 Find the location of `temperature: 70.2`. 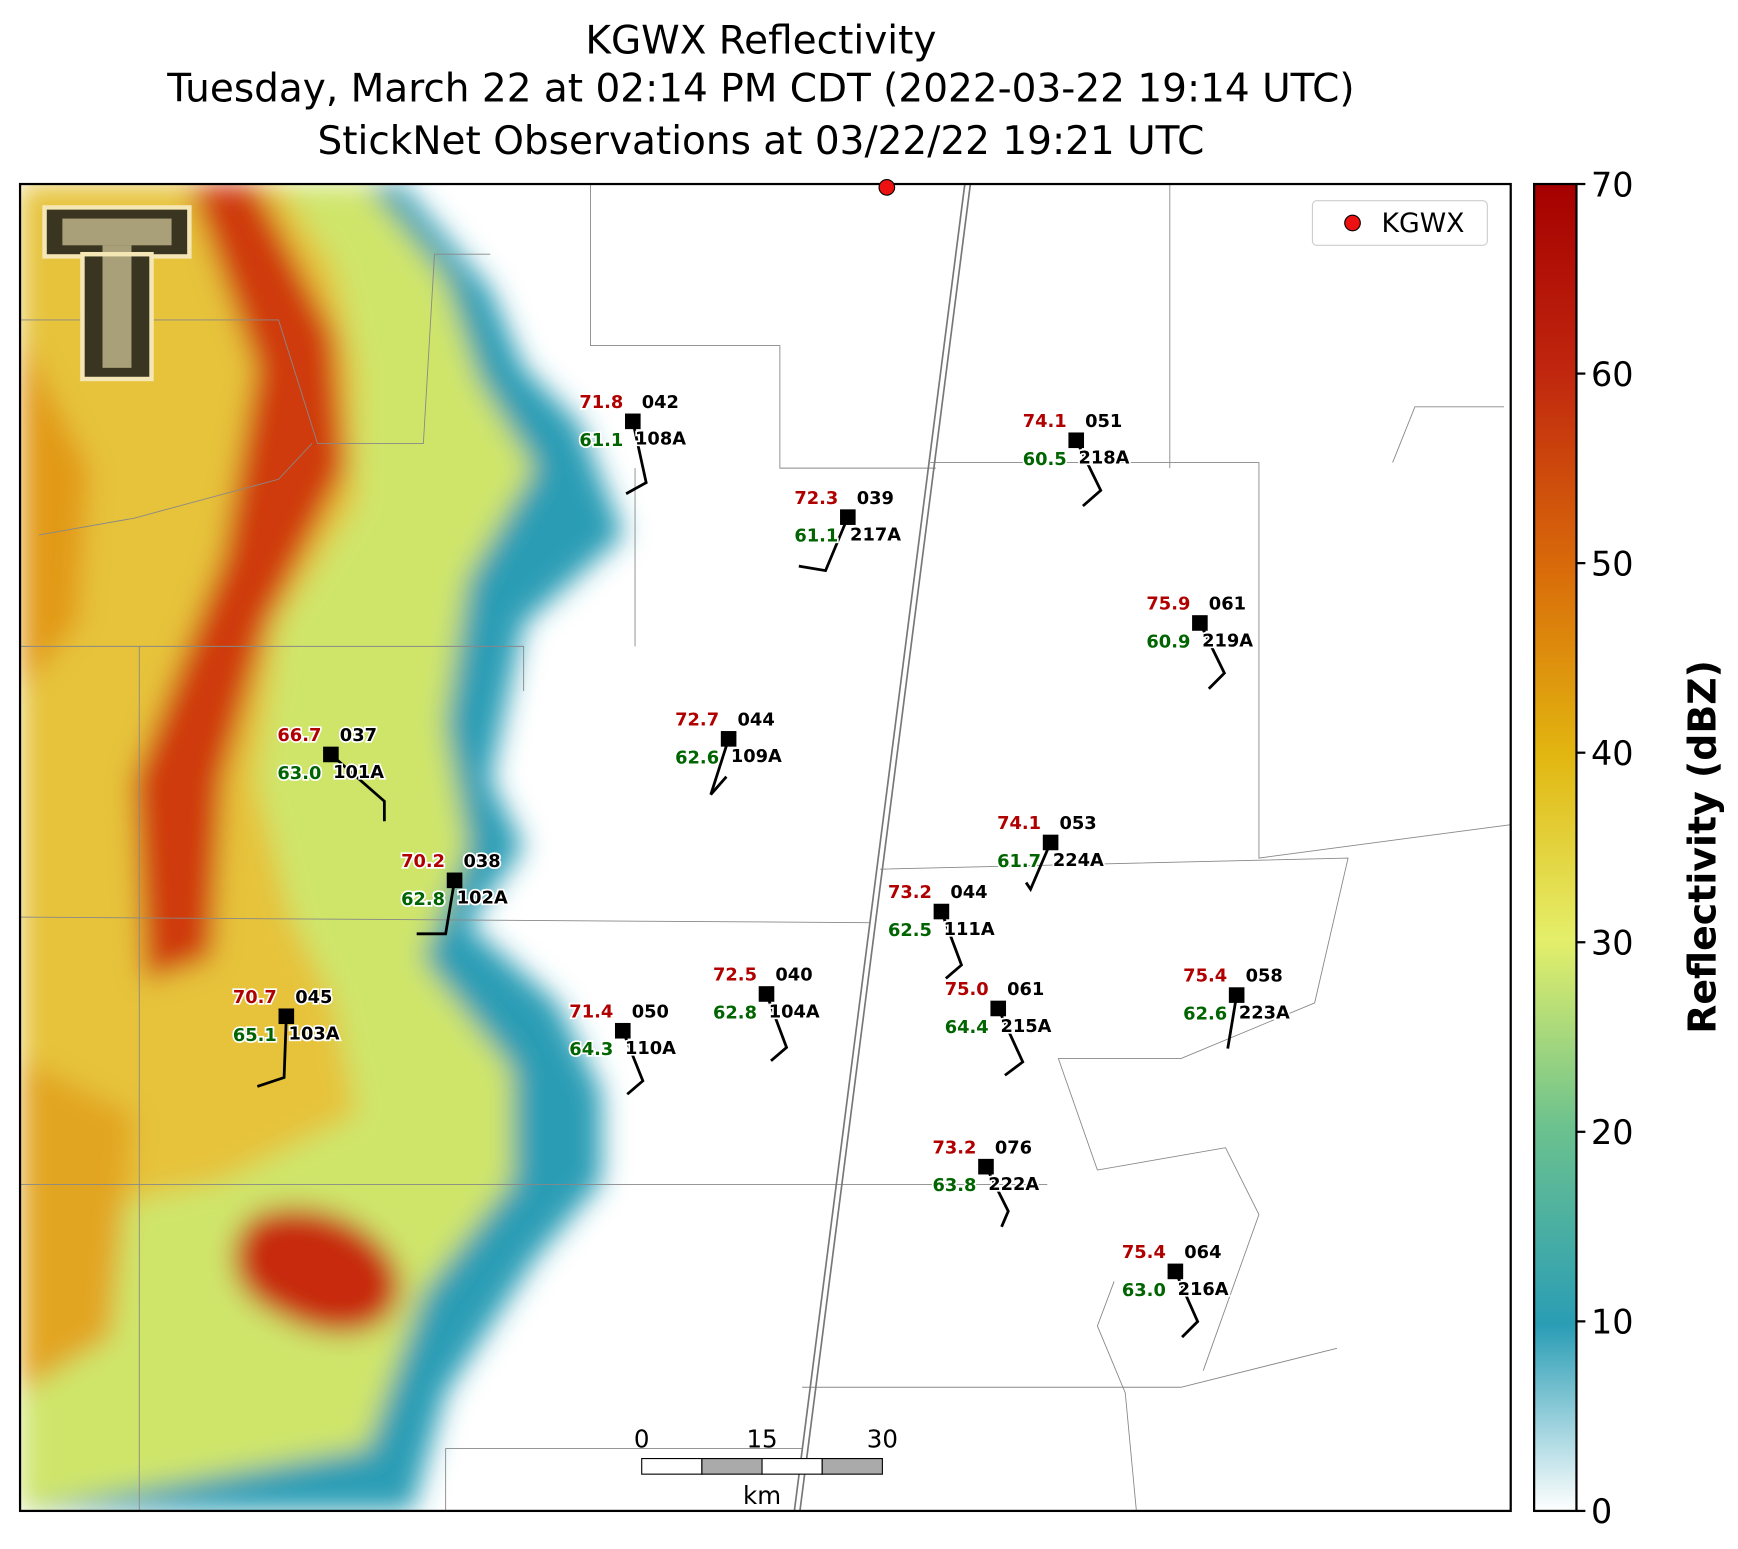

temperature: 70.2 is located at coordinates (423, 861).